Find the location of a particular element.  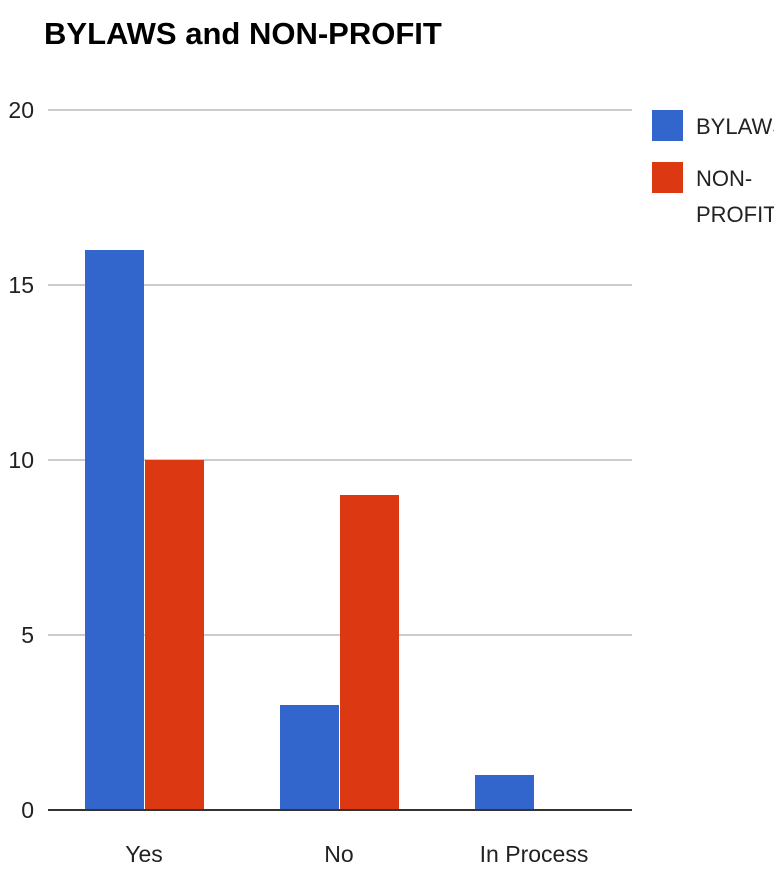

y-tick-label: 5 is located at coordinates (27, 635).